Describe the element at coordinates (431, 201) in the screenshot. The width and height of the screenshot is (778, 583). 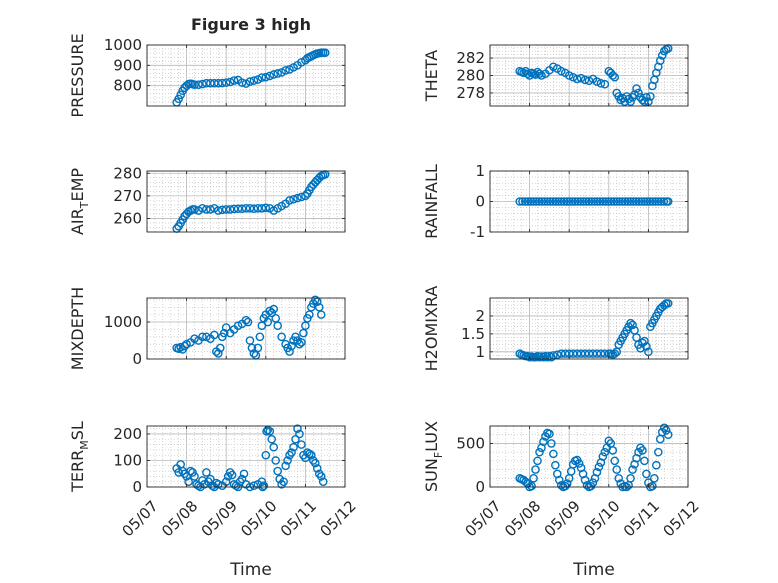
I see `y-axis-label-main: RAINFALL` at that location.